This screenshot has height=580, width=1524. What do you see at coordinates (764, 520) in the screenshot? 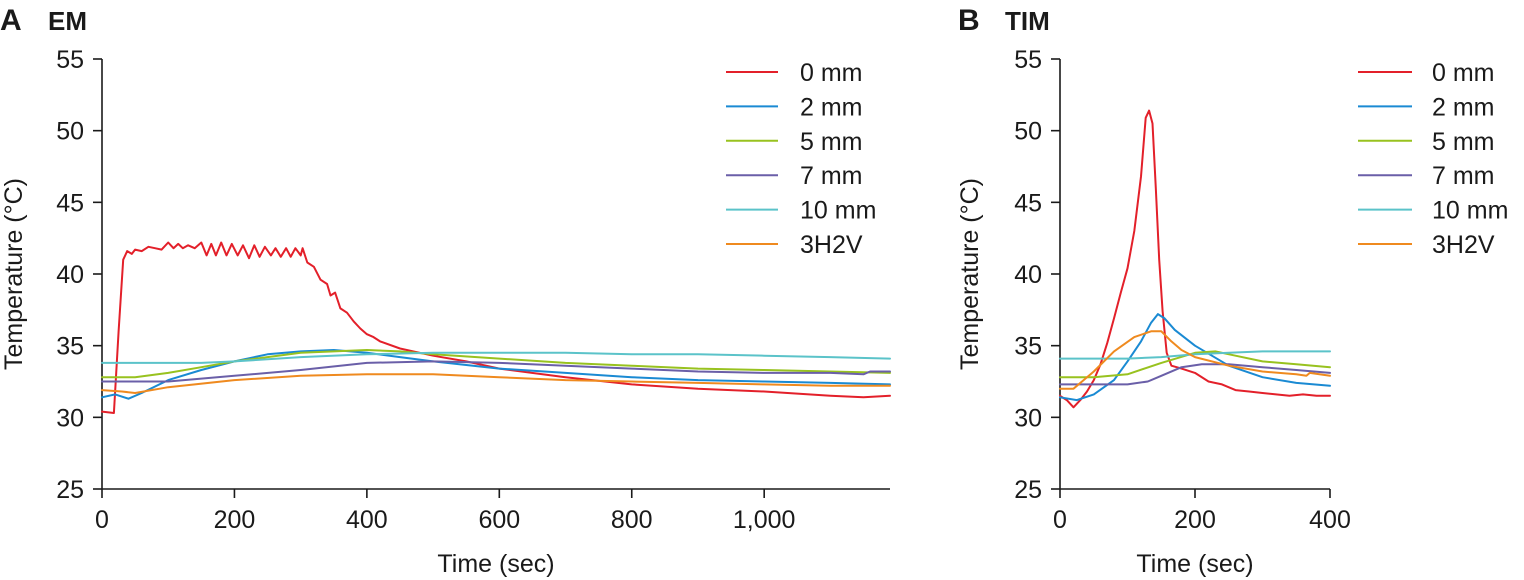
I see `x-tick-label: 1,000` at bounding box center [764, 520].